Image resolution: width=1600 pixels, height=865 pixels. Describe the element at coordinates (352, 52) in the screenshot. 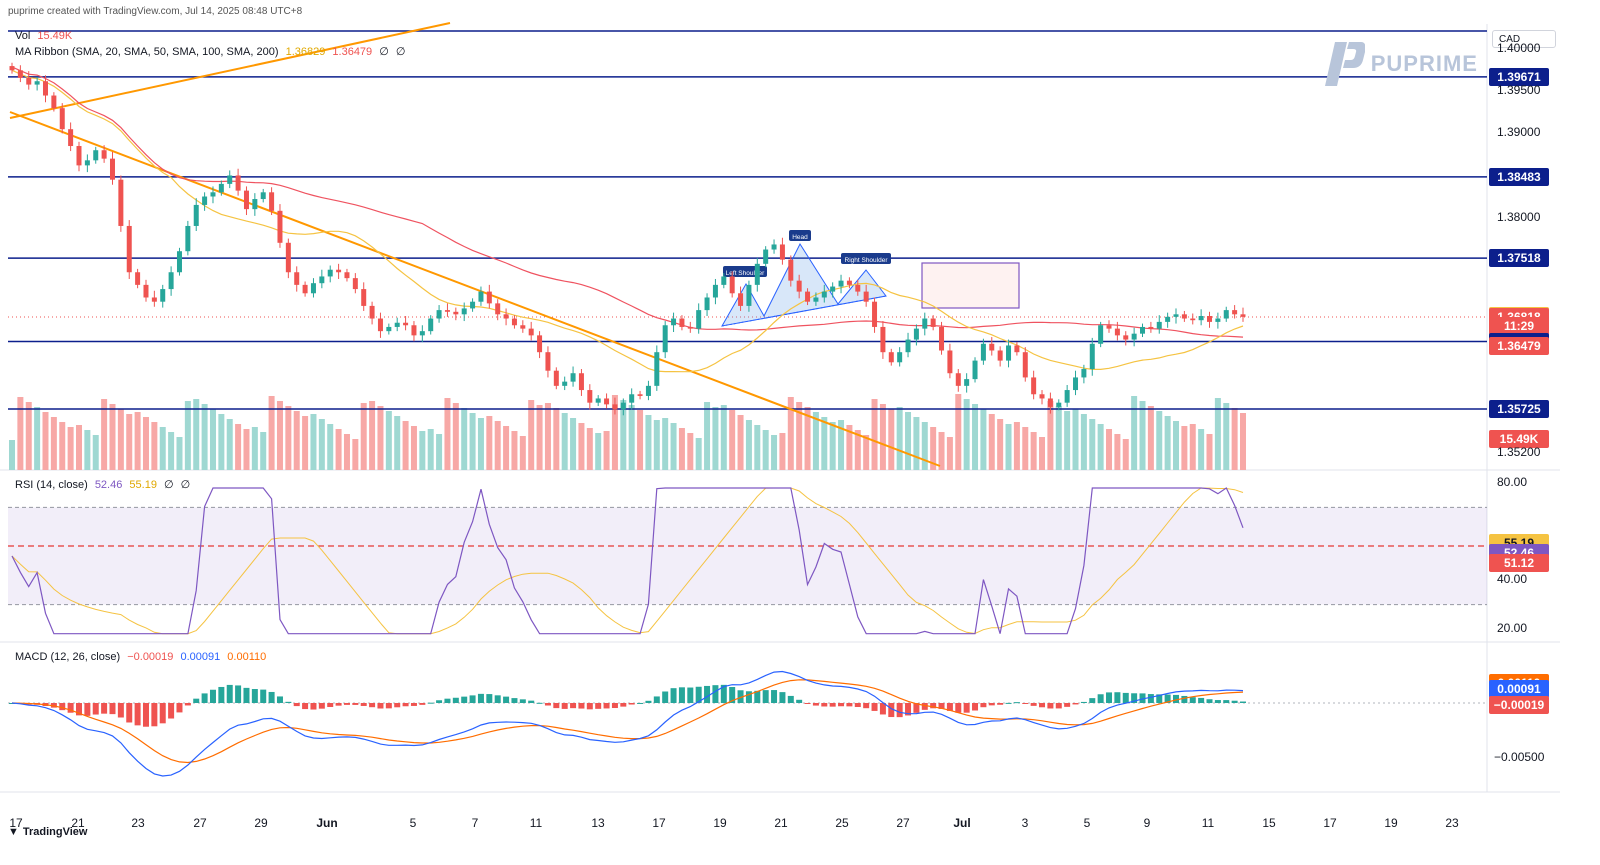

I see `ma-value-2: 1.36479` at that location.